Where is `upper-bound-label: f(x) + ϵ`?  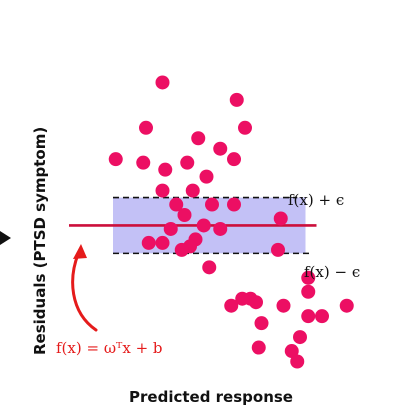
upper-bound-label: f(x) + ϵ is located at coordinates (316, 200).